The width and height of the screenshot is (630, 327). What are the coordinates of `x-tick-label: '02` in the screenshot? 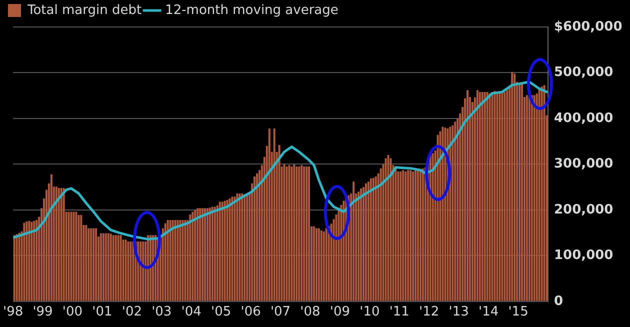 It's located at (132, 312).